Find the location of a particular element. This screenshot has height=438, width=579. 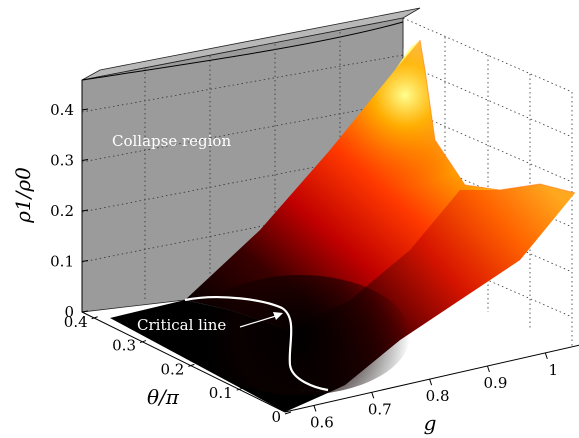

z-axis-ticks: 0 0.1 0.2 0.3 0.4 is located at coordinates (69, 211).